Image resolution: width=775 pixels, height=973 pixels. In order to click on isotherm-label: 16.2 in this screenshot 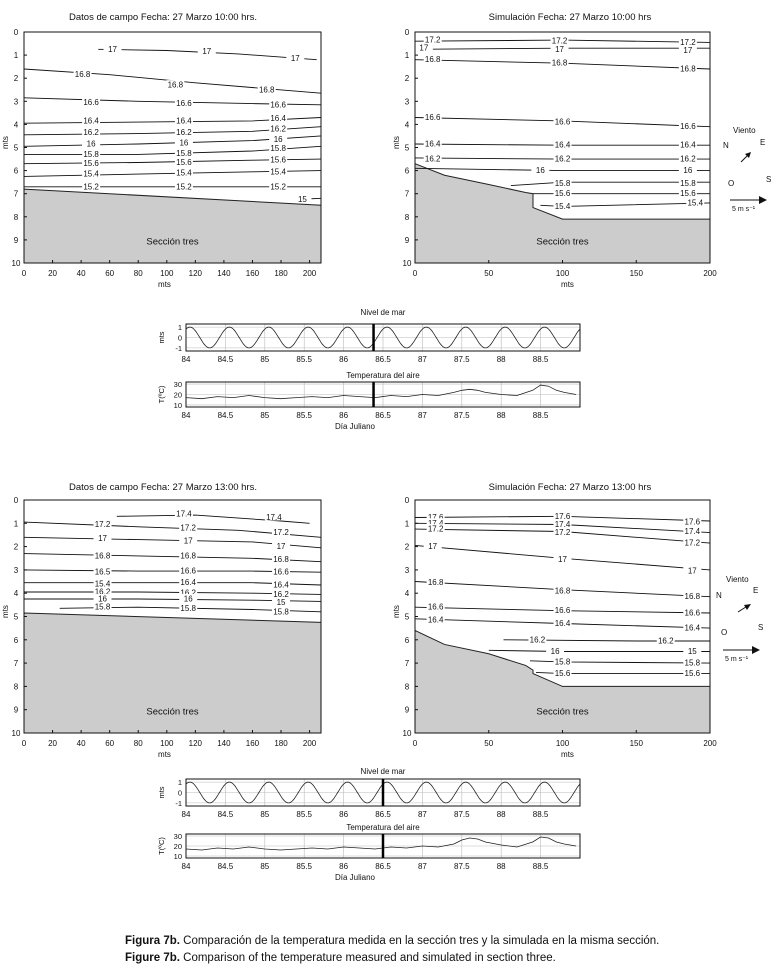, I will do `click(91, 132)`.